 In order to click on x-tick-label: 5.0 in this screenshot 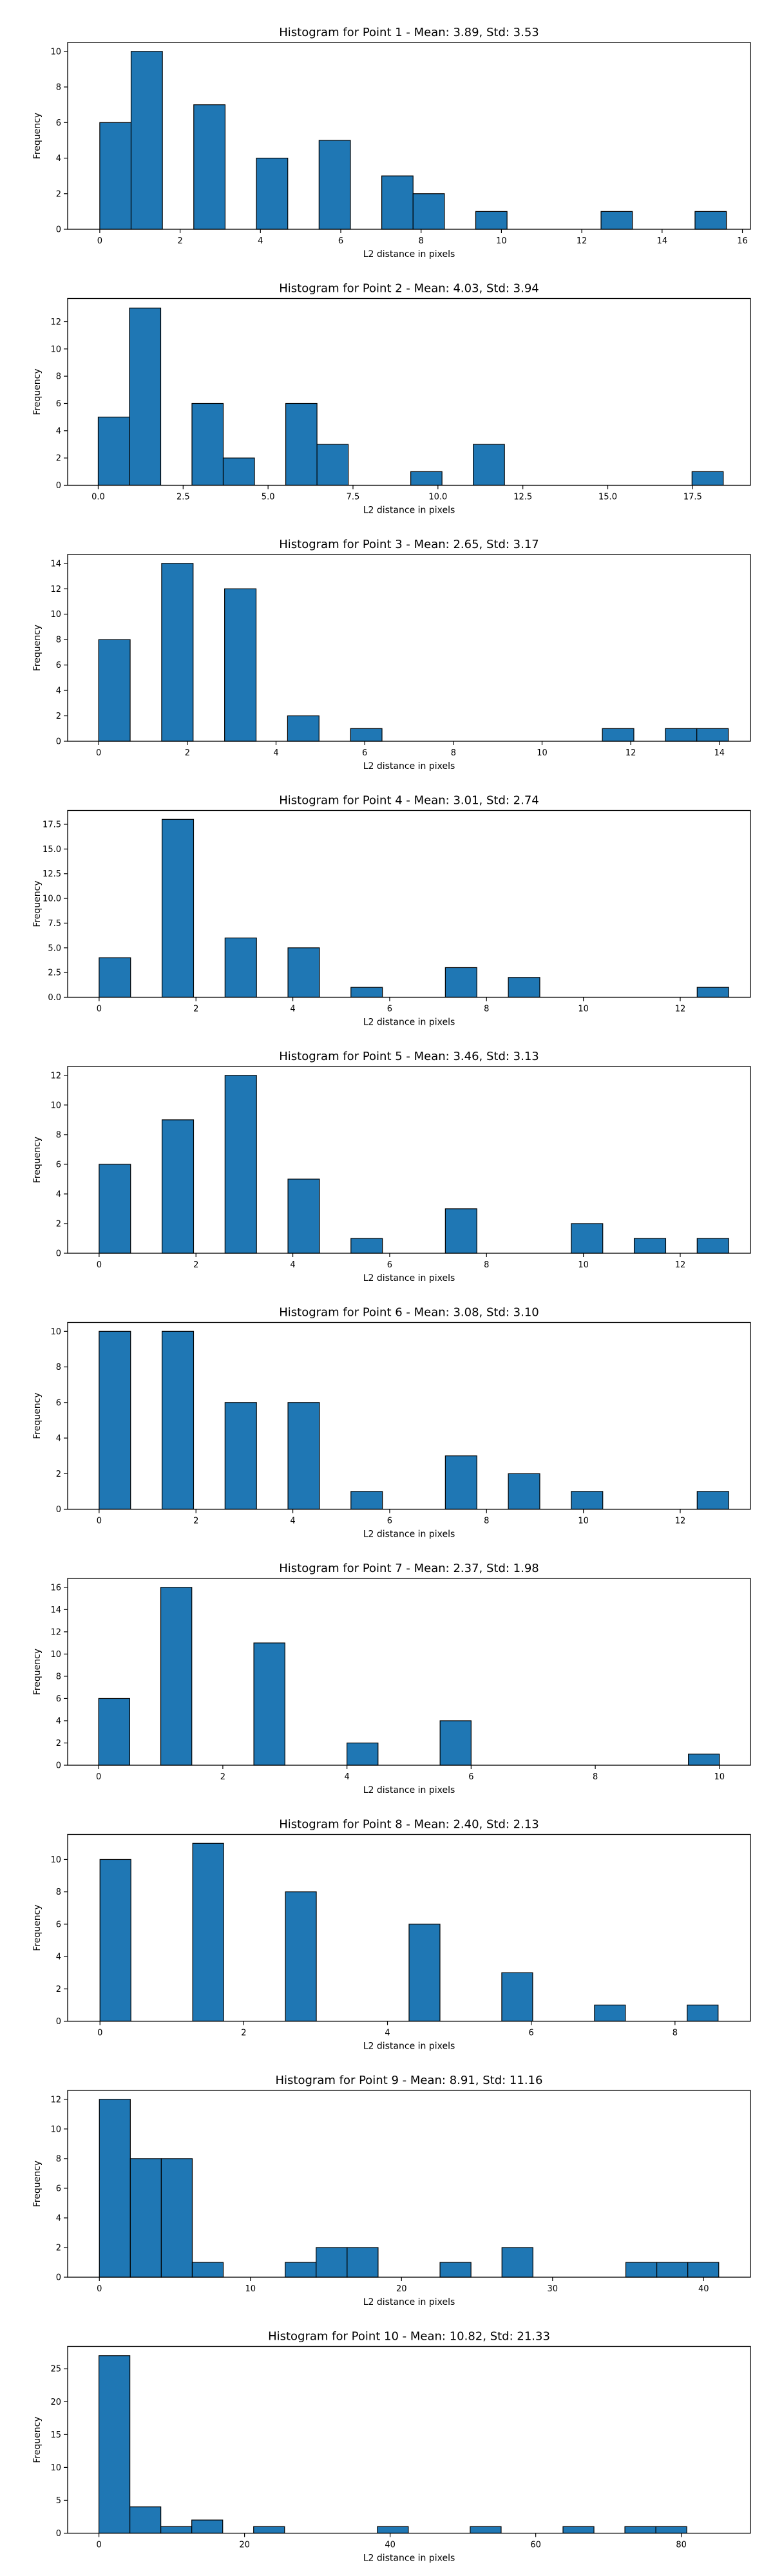, I will do `click(268, 497)`.